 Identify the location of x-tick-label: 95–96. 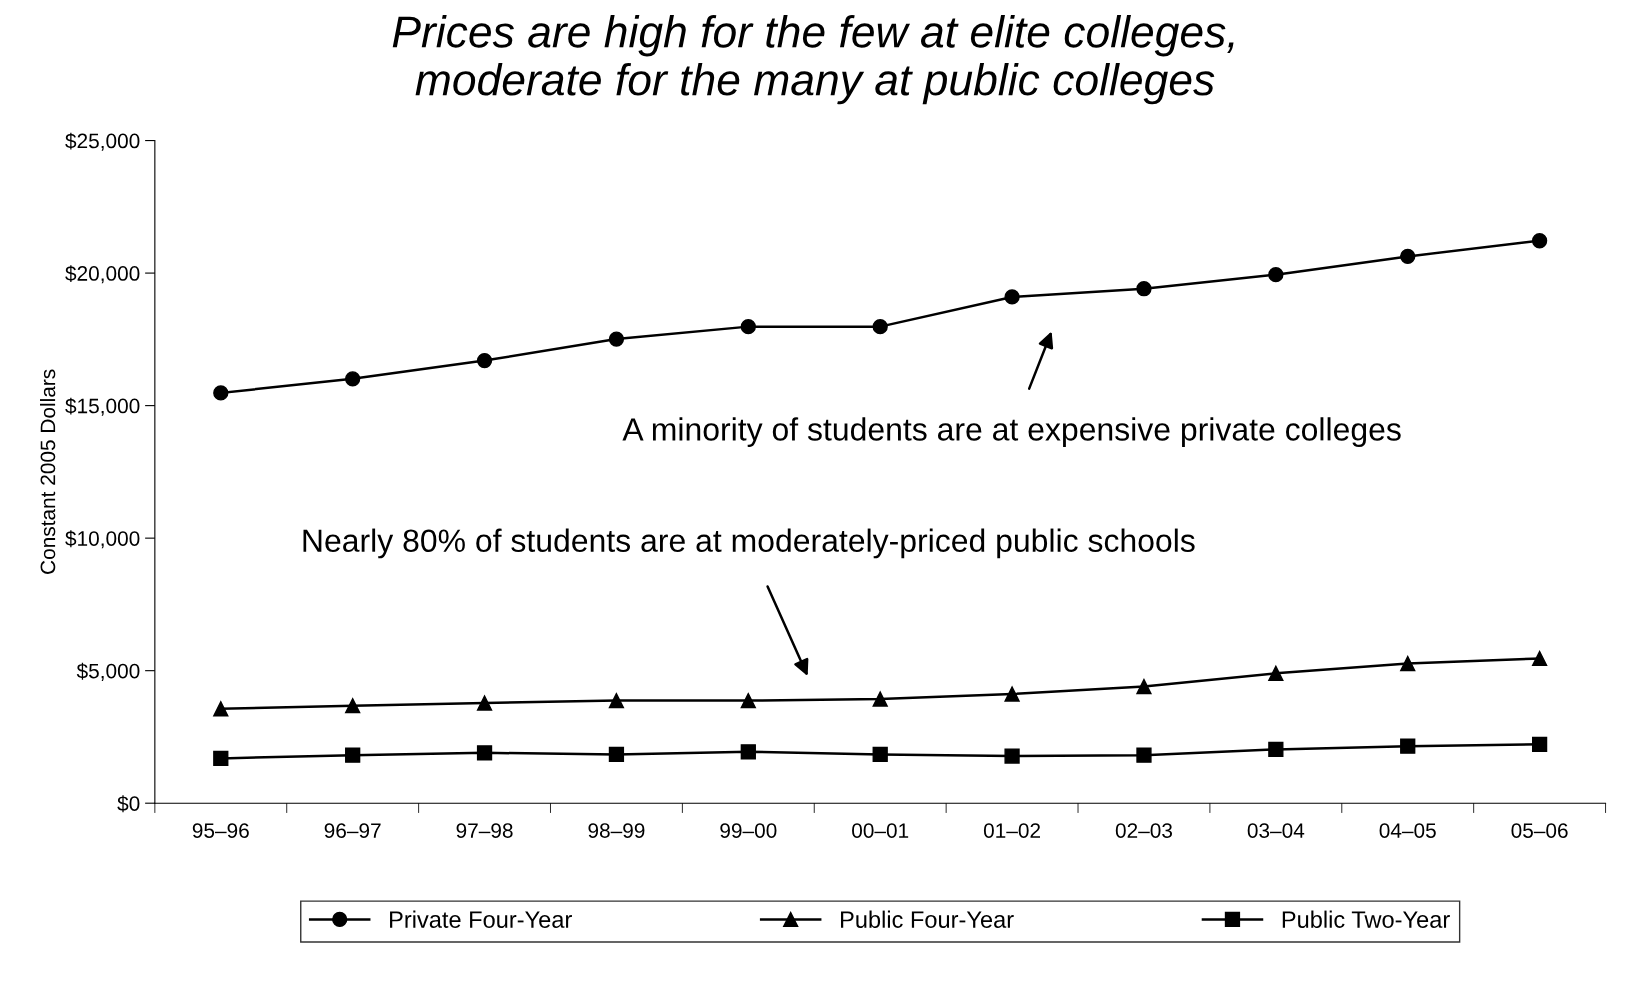
(220, 830).